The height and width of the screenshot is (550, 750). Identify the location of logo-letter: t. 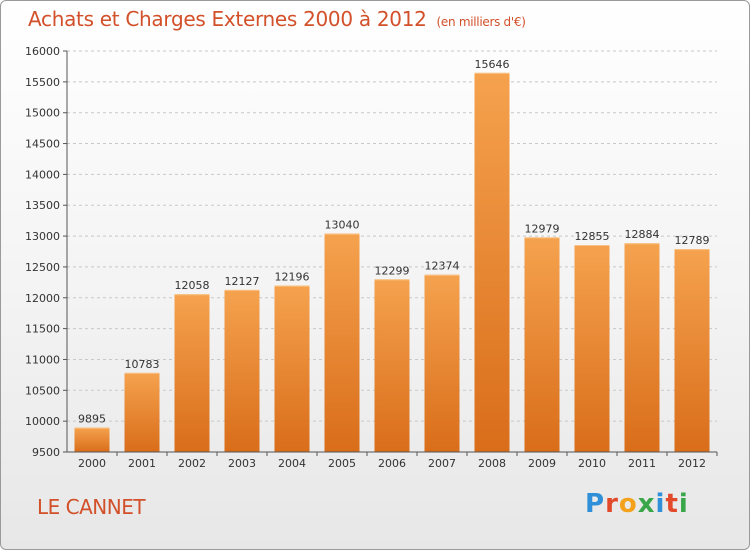
(672, 504).